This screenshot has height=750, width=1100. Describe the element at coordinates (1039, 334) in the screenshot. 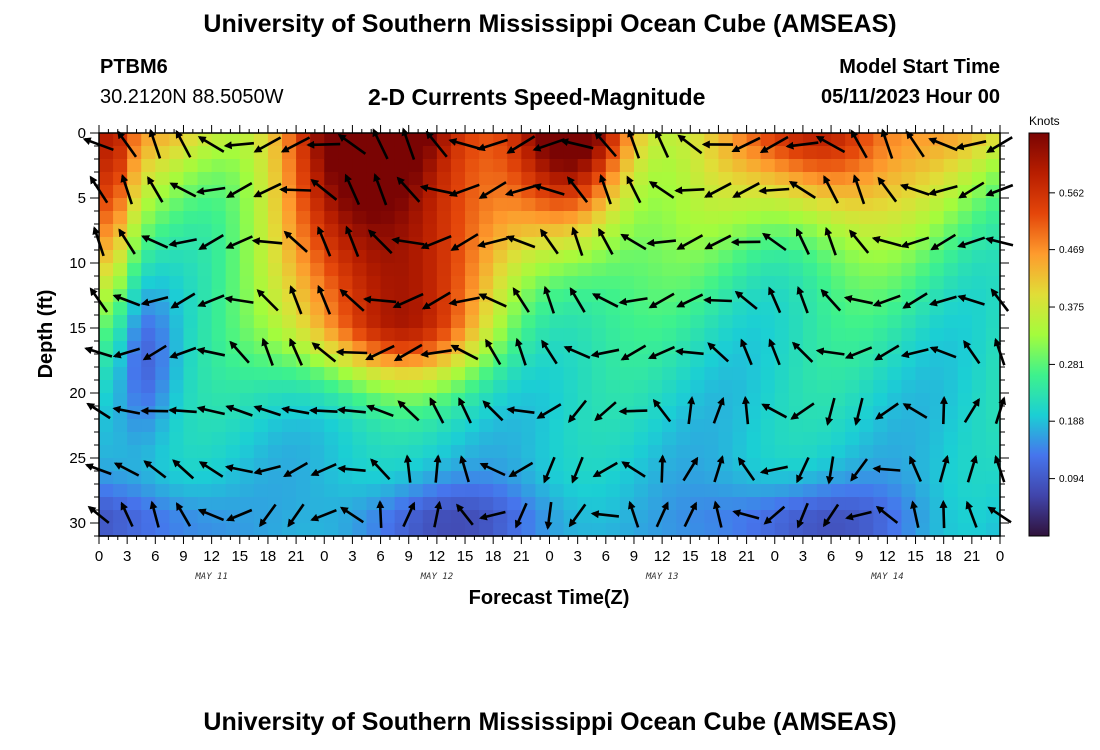

I see `colorbar` at that location.